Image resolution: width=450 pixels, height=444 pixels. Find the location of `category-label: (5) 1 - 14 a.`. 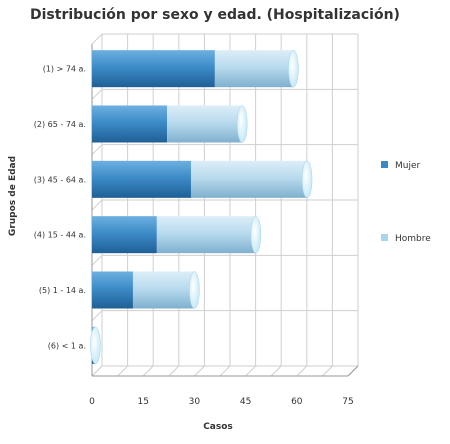

category-label: (5) 1 - 14 a. is located at coordinates (62, 290).